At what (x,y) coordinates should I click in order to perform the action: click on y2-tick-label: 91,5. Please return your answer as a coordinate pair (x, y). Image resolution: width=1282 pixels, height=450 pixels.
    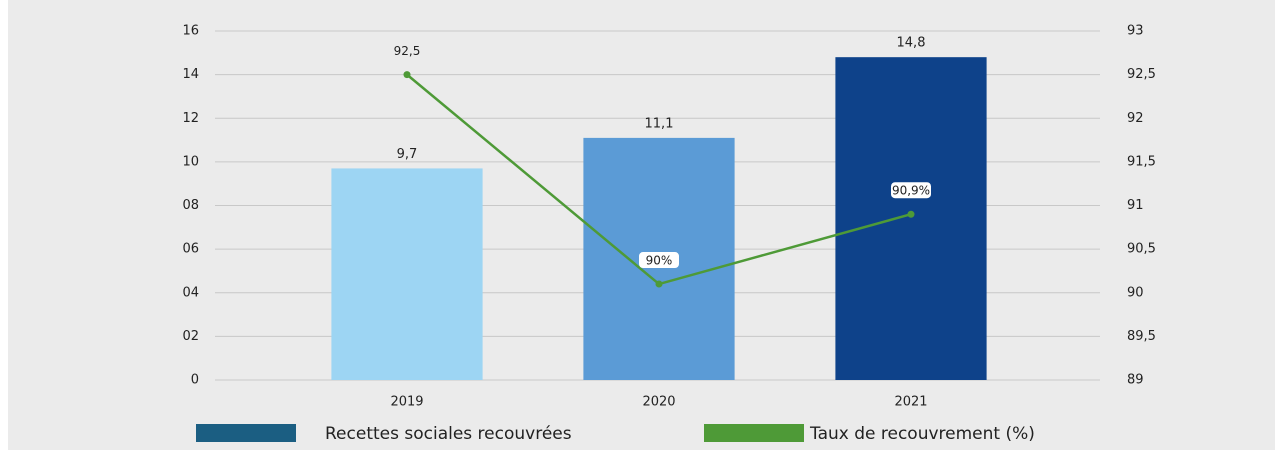
    Looking at the image, I should click on (1141, 161).